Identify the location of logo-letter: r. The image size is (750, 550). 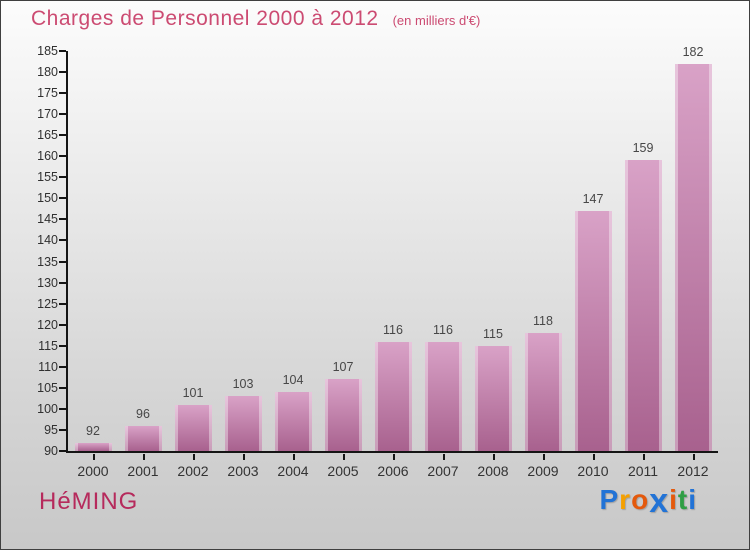
(625, 499).